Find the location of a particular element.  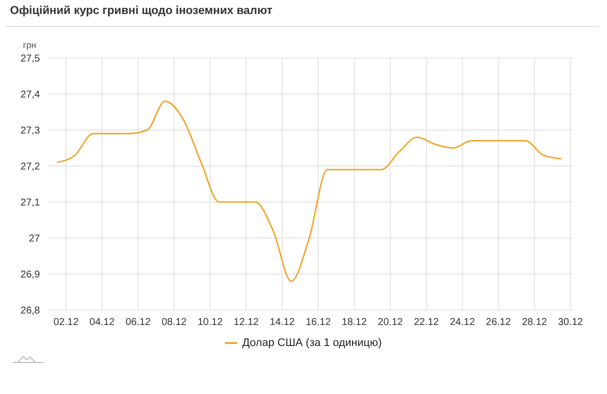

x-tick-label: 08.12 is located at coordinates (175, 322).